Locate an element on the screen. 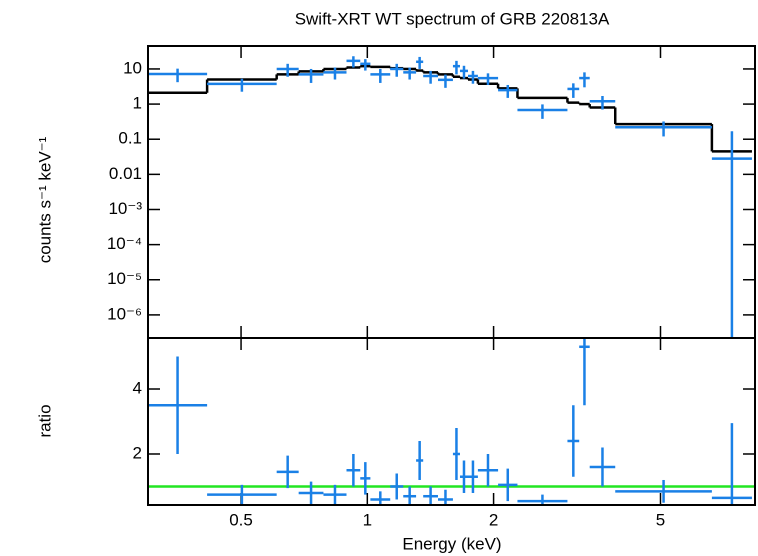  x-tick-label: 0.5 is located at coordinates (241, 519).